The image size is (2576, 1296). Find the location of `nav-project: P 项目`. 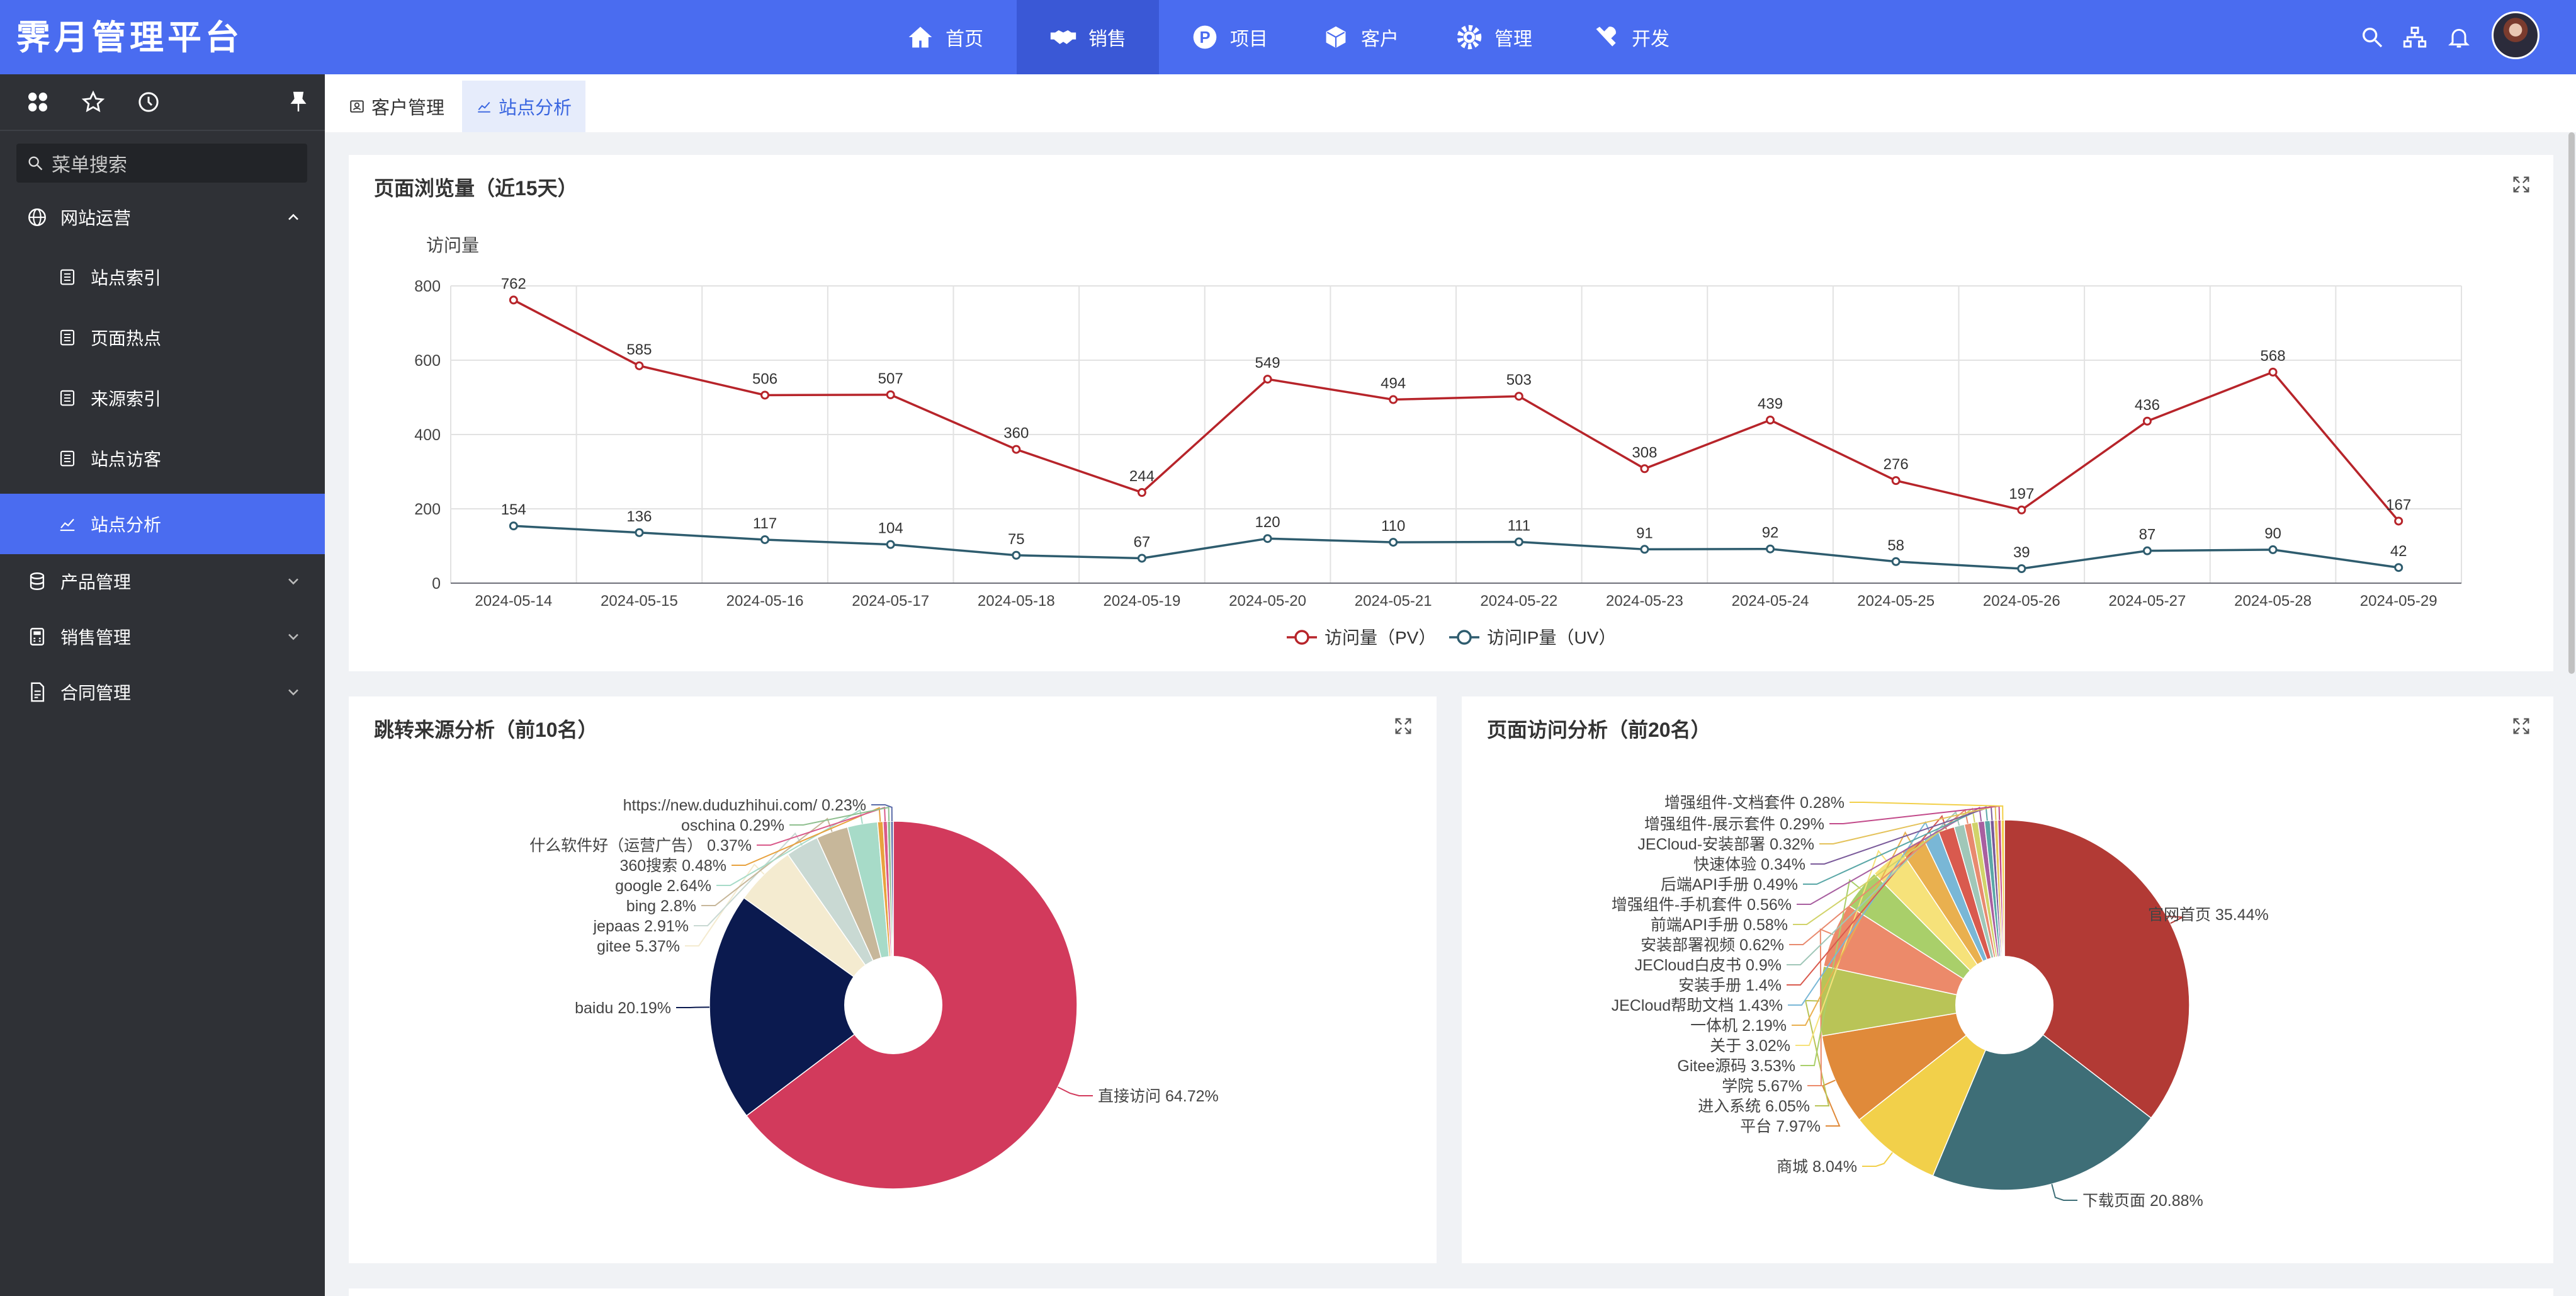

nav-project: P 项目 is located at coordinates (1229, 37).